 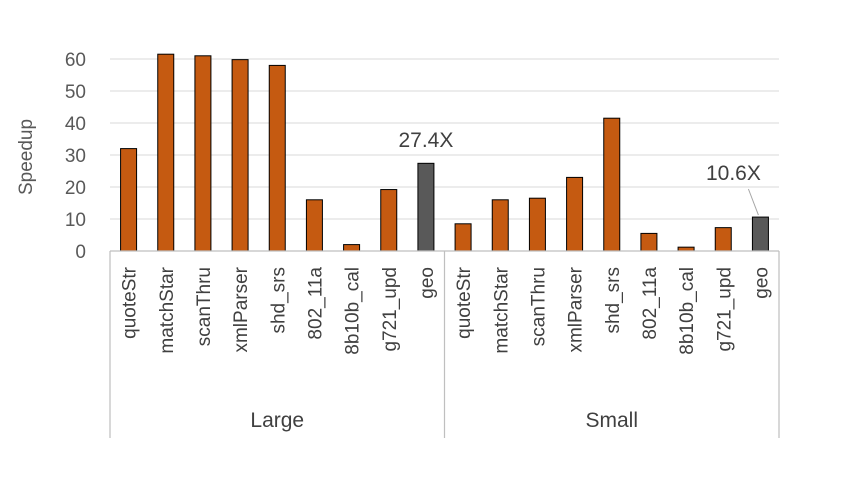 I want to click on y-tick-label: 0, so click(x=80, y=252).